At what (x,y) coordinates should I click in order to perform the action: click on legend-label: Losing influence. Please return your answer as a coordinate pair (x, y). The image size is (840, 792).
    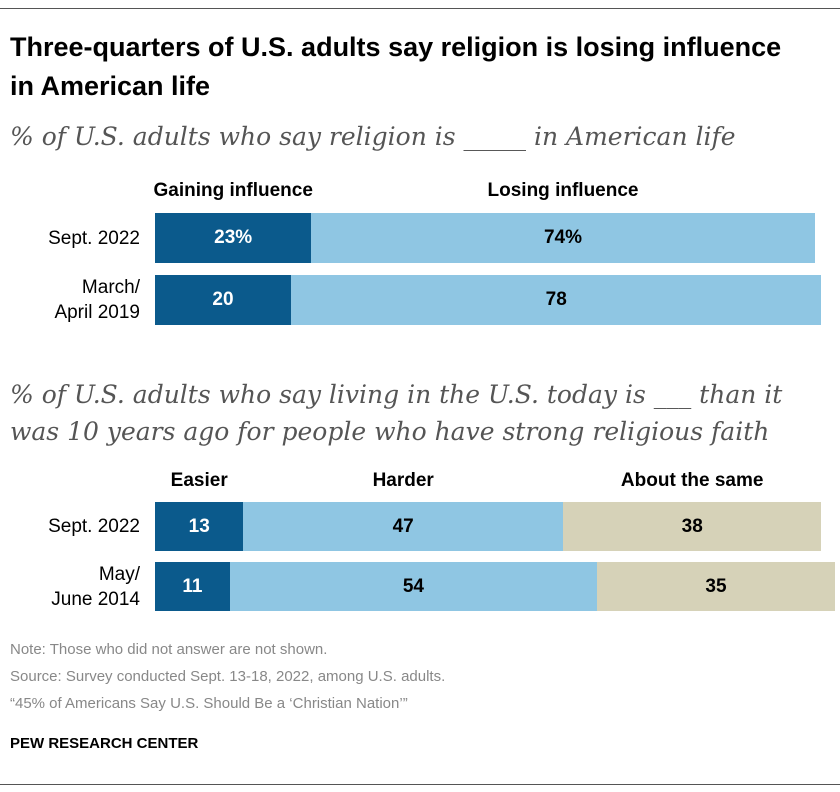
    Looking at the image, I should click on (563, 190).